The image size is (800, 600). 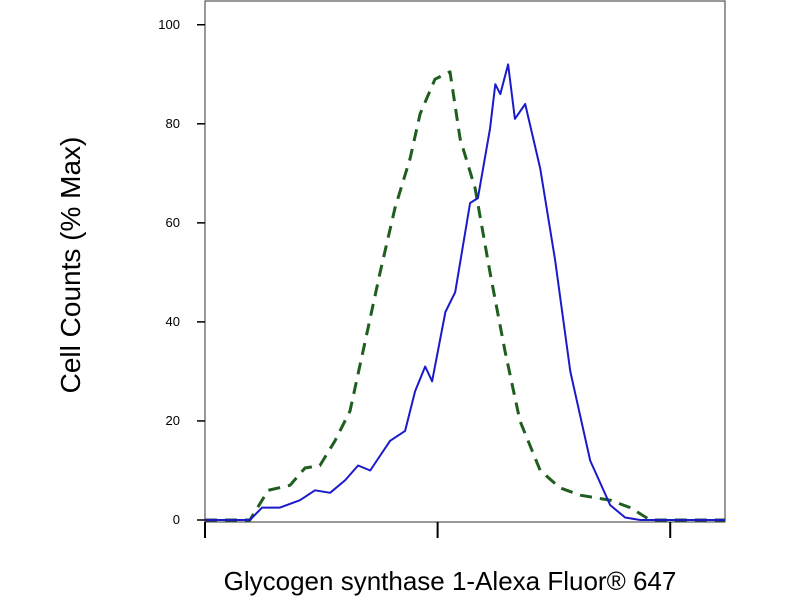 What do you see at coordinates (173, 420) in the screenshot?
I see `y-tick-label: 20` at bounding box center [173, 420].